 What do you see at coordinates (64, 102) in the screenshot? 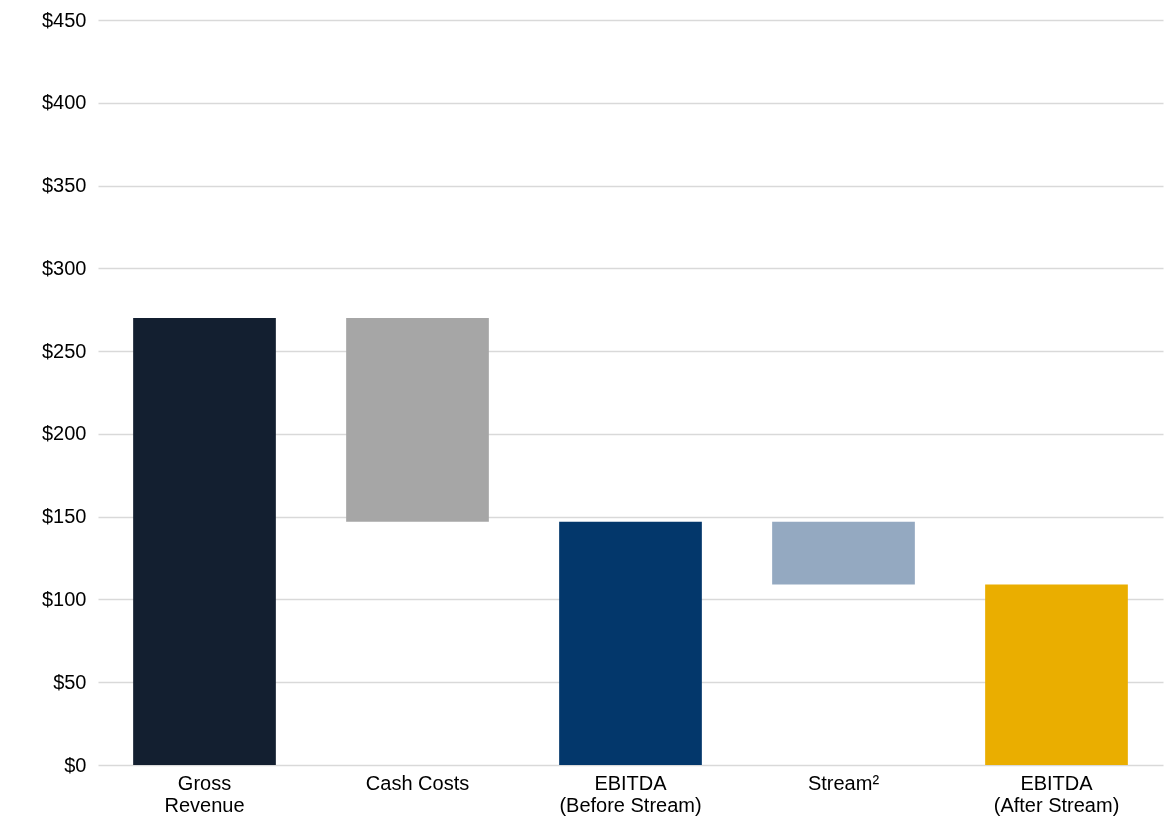
I see `y-tick-label: $400` at bounding box center [64, 102].